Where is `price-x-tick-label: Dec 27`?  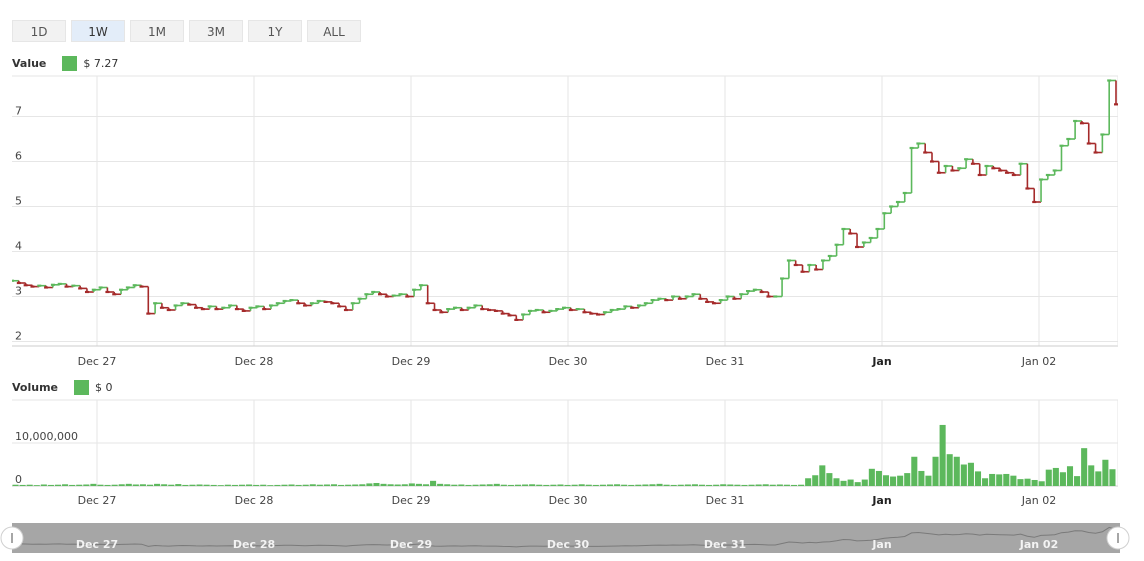
price-x-tick-label: Dec 27 is located at coordinates (97, 361).